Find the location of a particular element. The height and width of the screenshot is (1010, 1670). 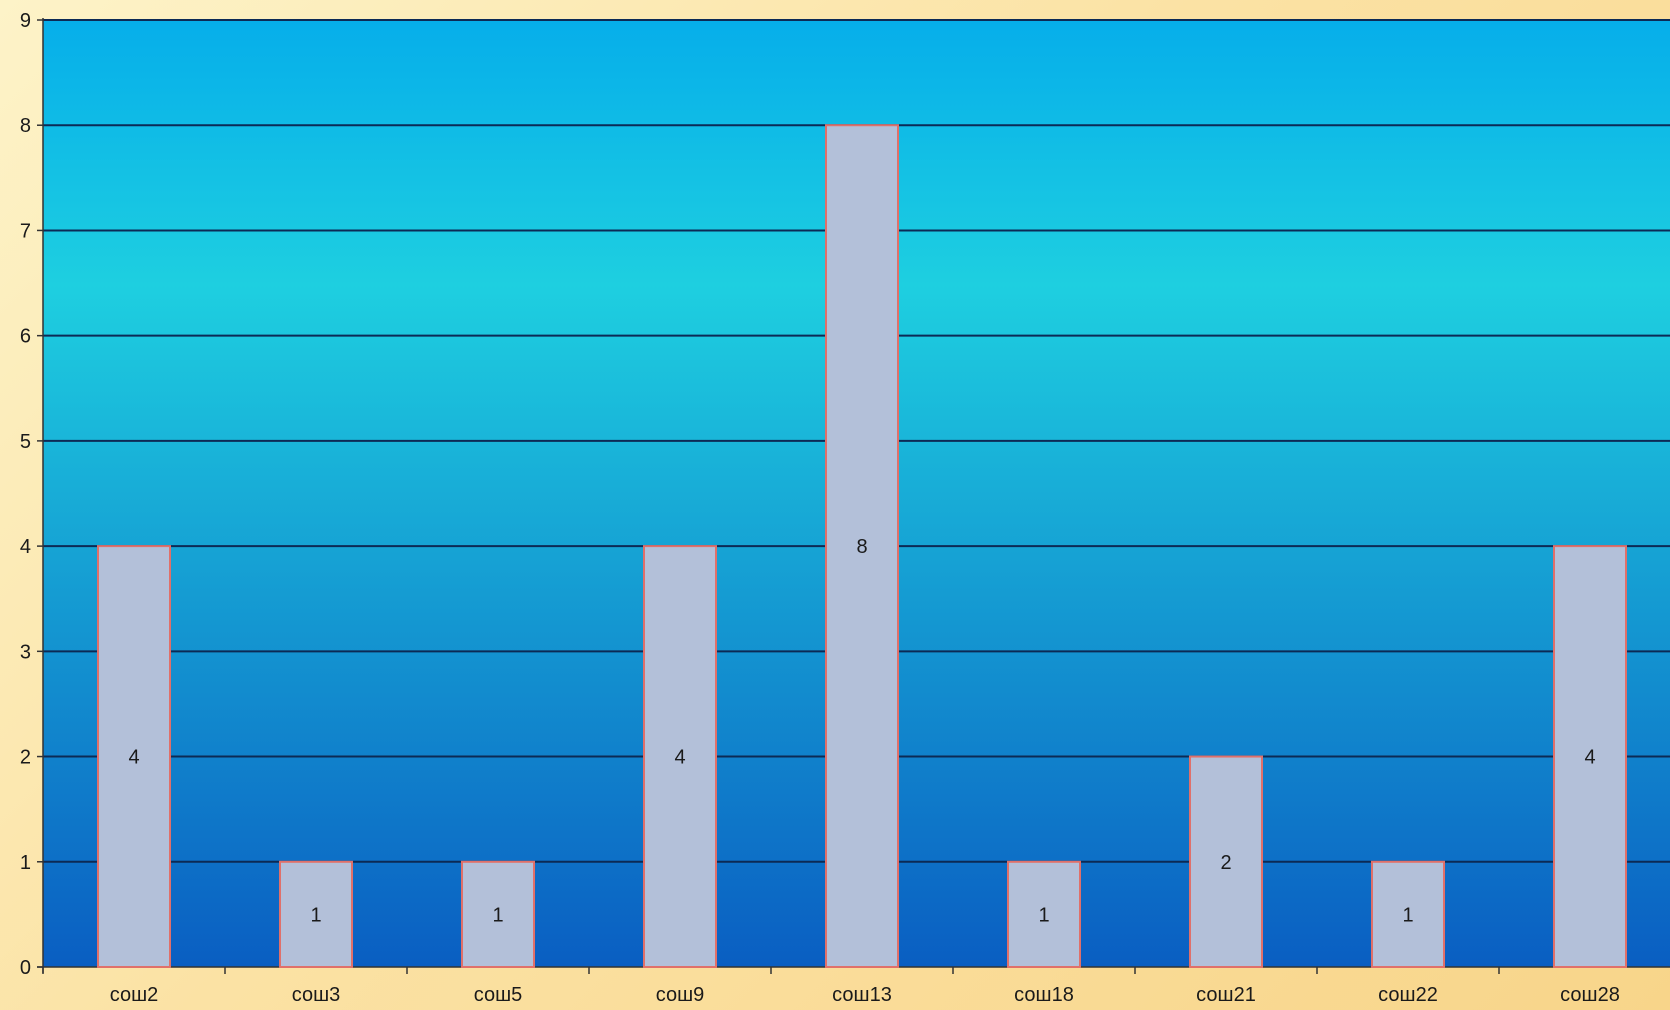

x-tick-label: сош22 is located at coordinates (1408, 995).